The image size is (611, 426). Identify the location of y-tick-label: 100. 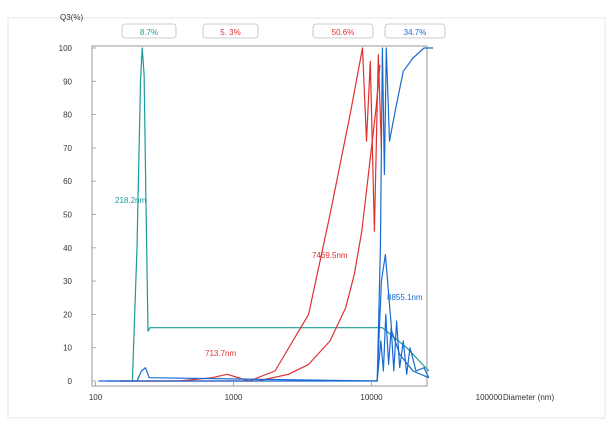
(66, 48).